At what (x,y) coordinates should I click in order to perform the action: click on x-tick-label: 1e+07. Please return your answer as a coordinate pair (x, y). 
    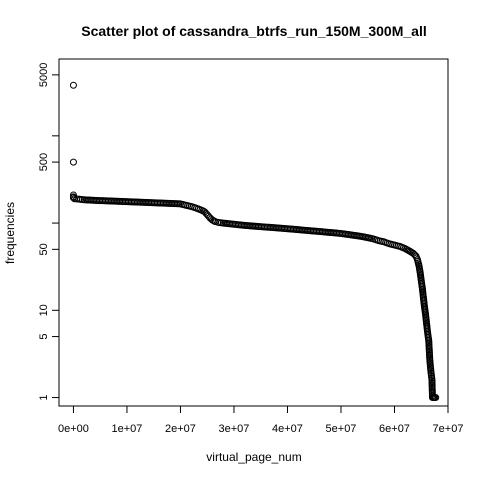
    Looking at the image, I should click on (127, 429).